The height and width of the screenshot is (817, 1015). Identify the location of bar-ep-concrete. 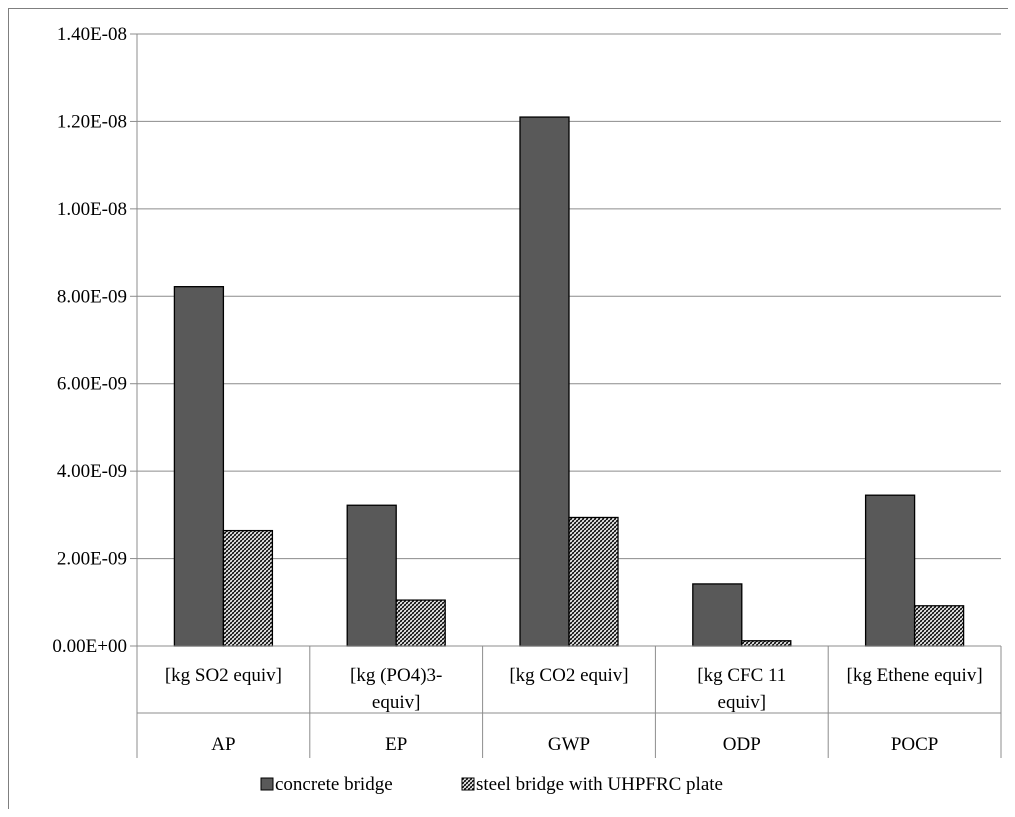
(371, 575).